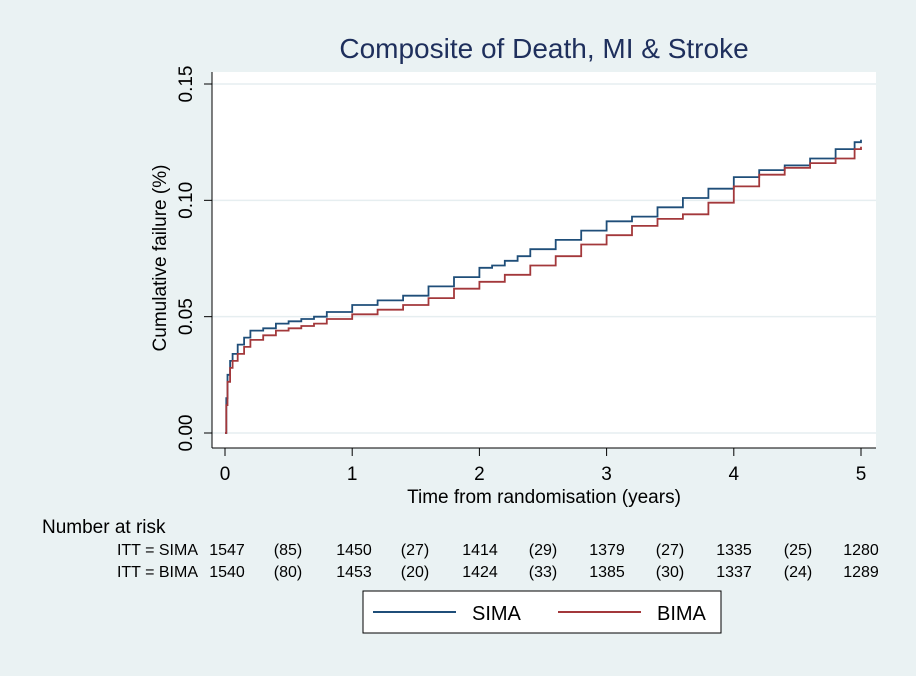 This screenshot has width=916, height=676. Describe the element at coordinates (288, 572) in the screenshot. I see `risk-cell: (80)` at that location.